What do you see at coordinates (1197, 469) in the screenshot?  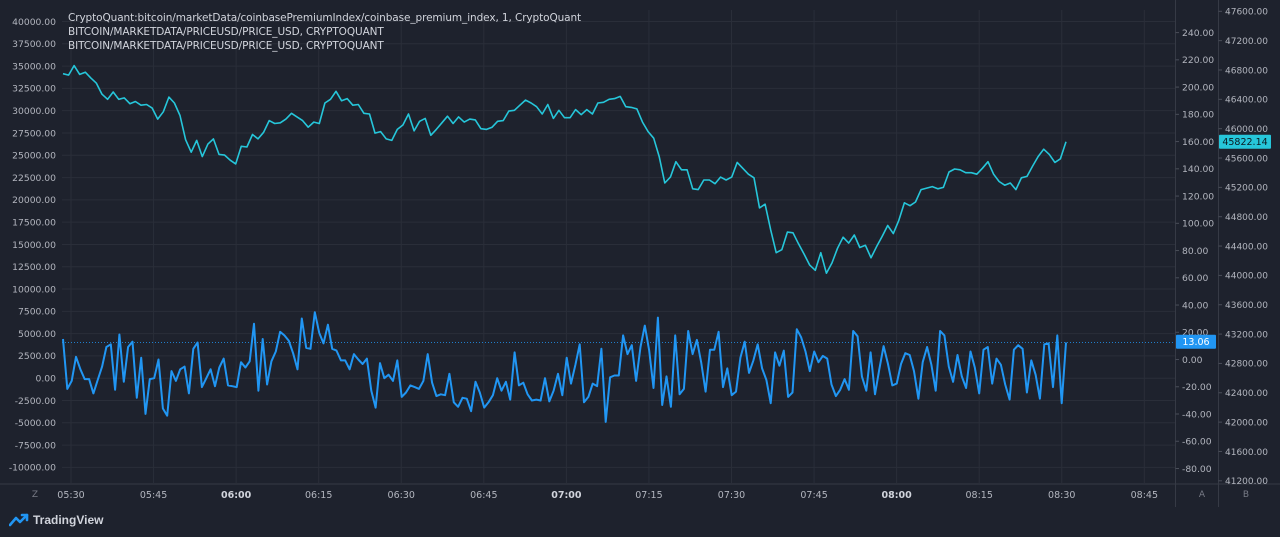 I see `right-a-tick-label: -80.00` at bounding box center [1197, 469].